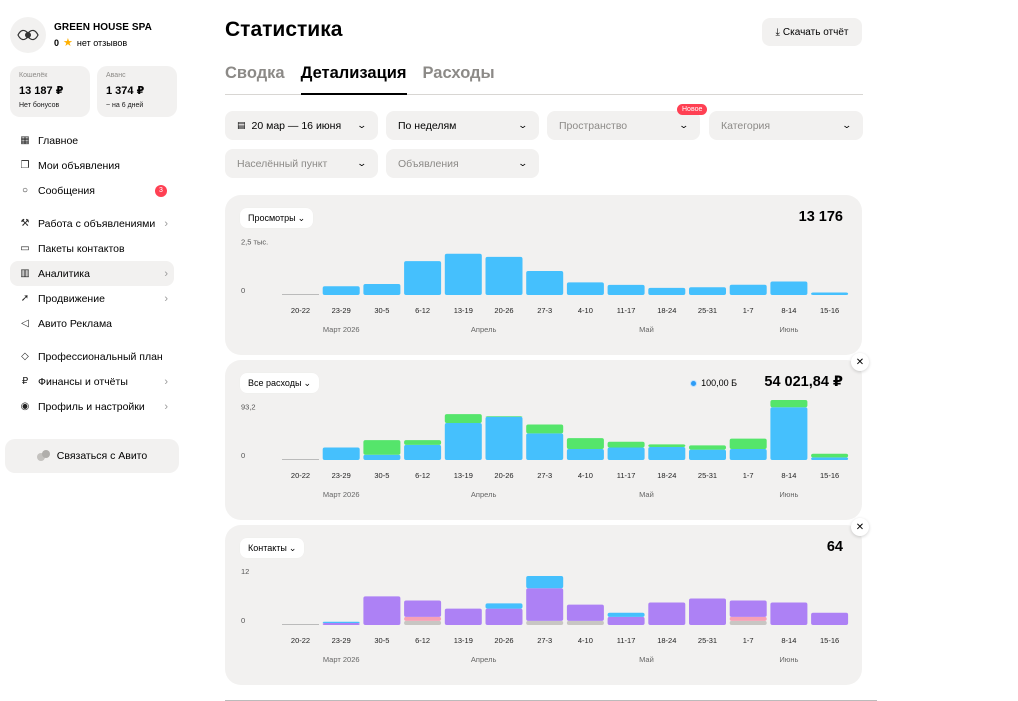 The width and height of the screenshot is (1018, 701). I want to click on y-tick-label: 93,2, so click(248, 406).